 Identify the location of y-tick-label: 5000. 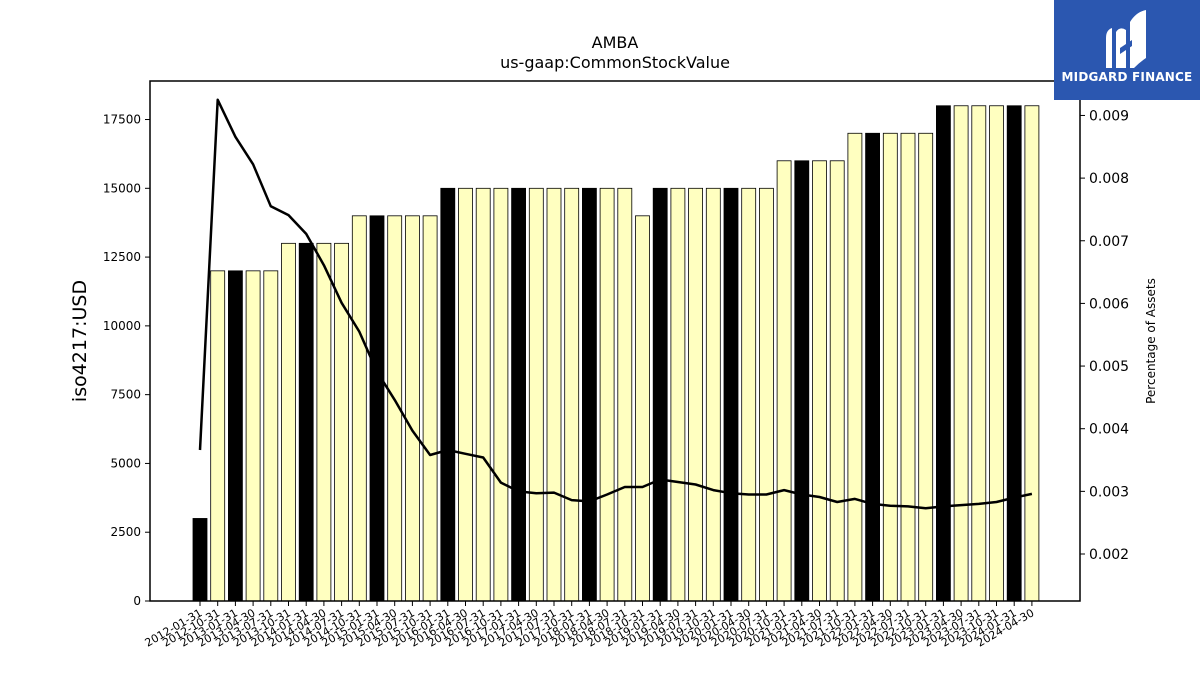
(125, 463).